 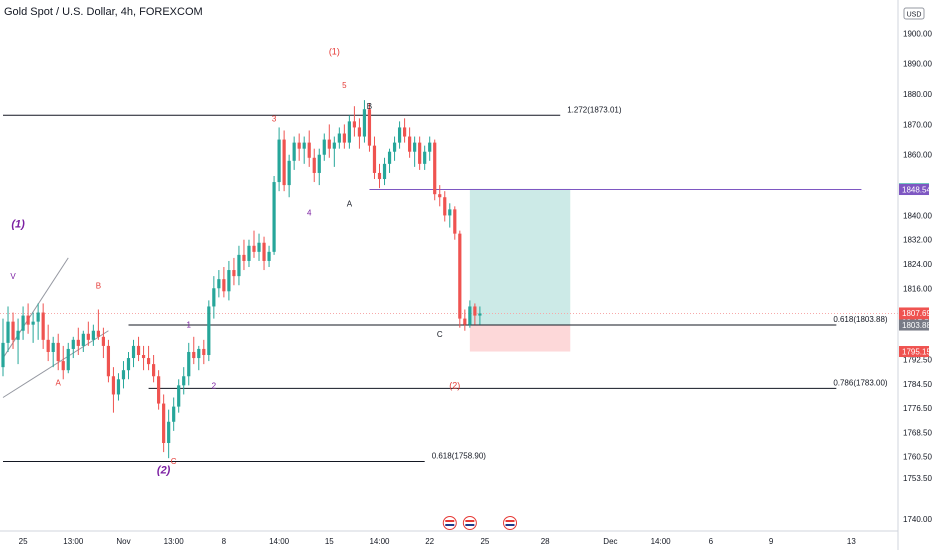 What do you see at coordinates (860, 382) in the screenshot?
I see `fib-level-label: 0.786(1783.00)` at bounding box center [860, 382].